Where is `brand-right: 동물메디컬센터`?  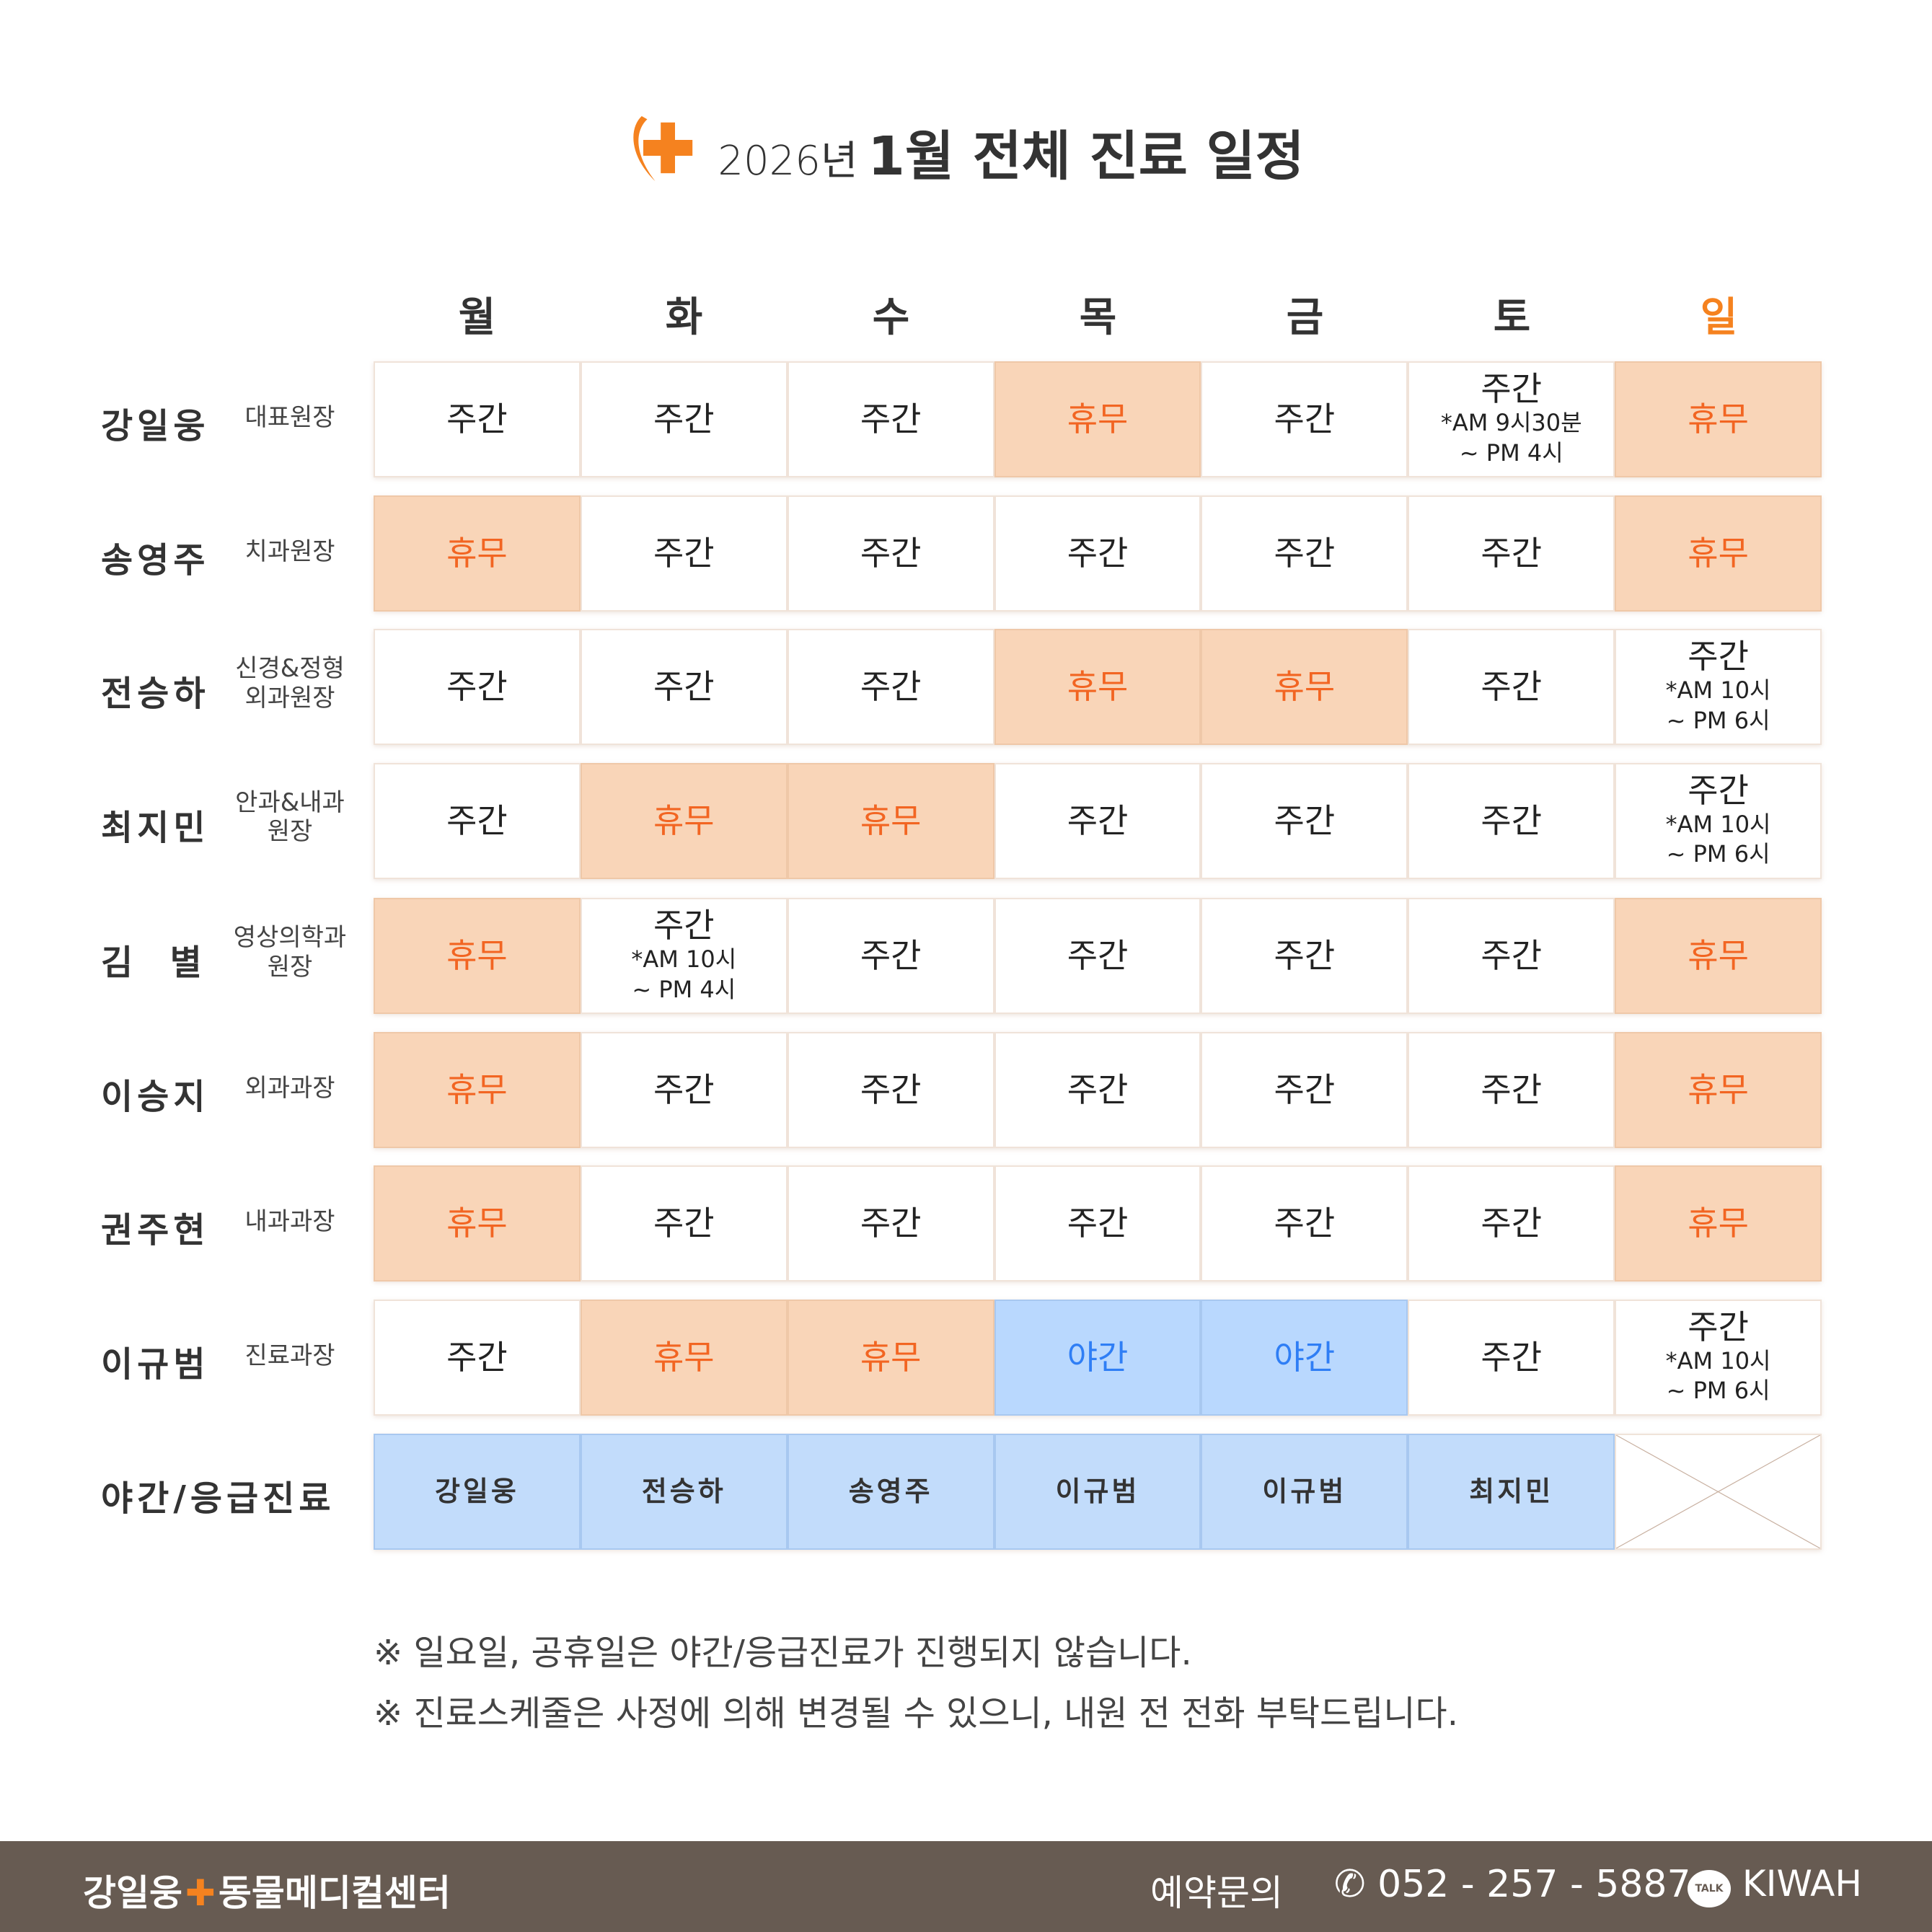
brand-right: 동물메디컬센터 is located at coordinates (334, 1893).